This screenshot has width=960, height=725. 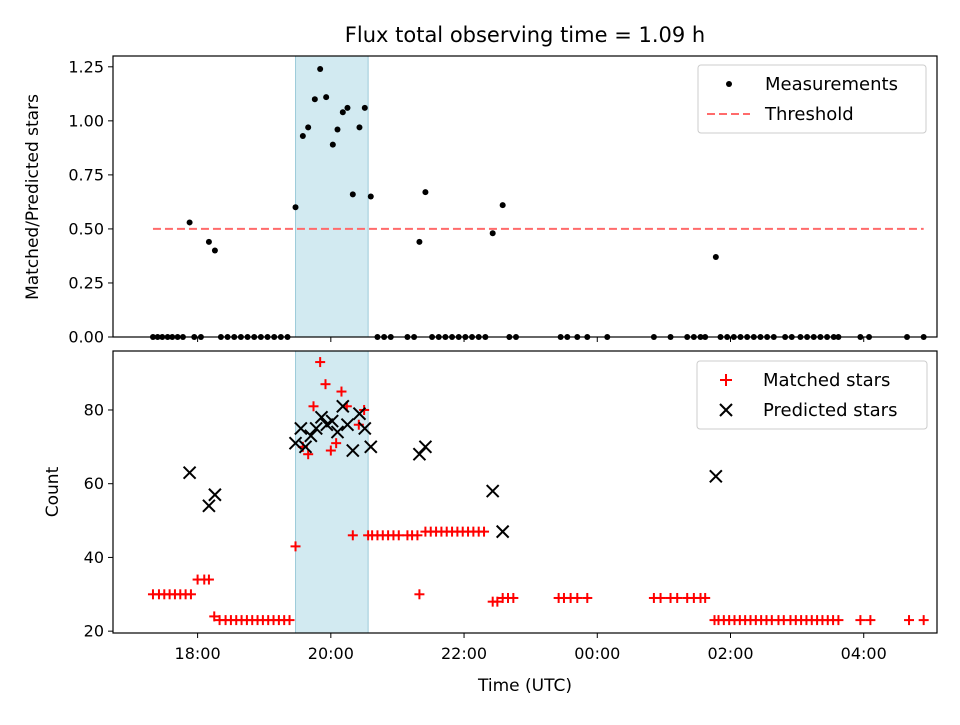 What do you see at coordinates (597, 653) in the screenshot?
I see `x-tick-label: 00:00` at bounding box center [597, 653].